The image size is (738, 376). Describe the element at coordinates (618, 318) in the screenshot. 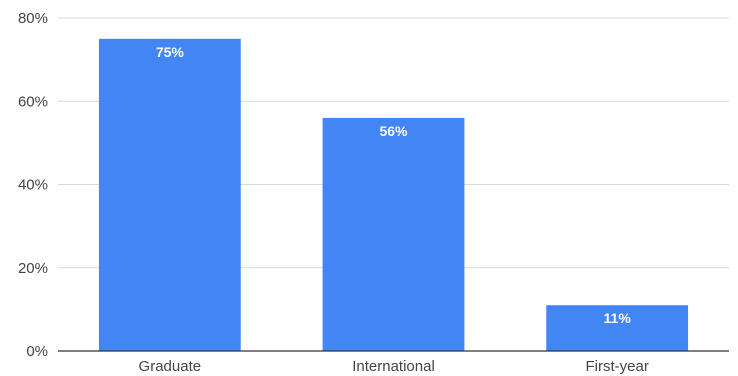

I see `bar-data-label: 11%` at that location.